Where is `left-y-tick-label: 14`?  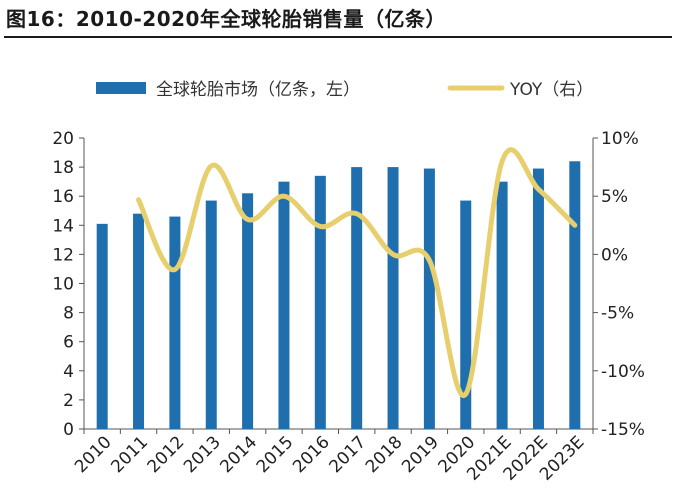
left-y-tick-label: 14 is located at coordinates (63, 226).